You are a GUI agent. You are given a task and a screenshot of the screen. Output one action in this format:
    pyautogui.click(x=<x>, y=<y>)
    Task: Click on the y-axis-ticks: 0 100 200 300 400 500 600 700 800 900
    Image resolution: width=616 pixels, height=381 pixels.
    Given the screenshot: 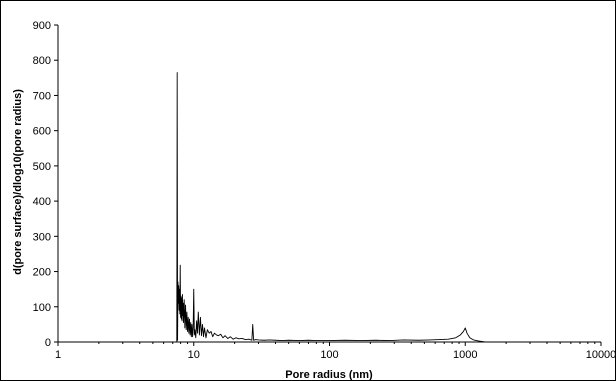 What is the action you would take?
    pyautogui.click(x=45, y=184)
    